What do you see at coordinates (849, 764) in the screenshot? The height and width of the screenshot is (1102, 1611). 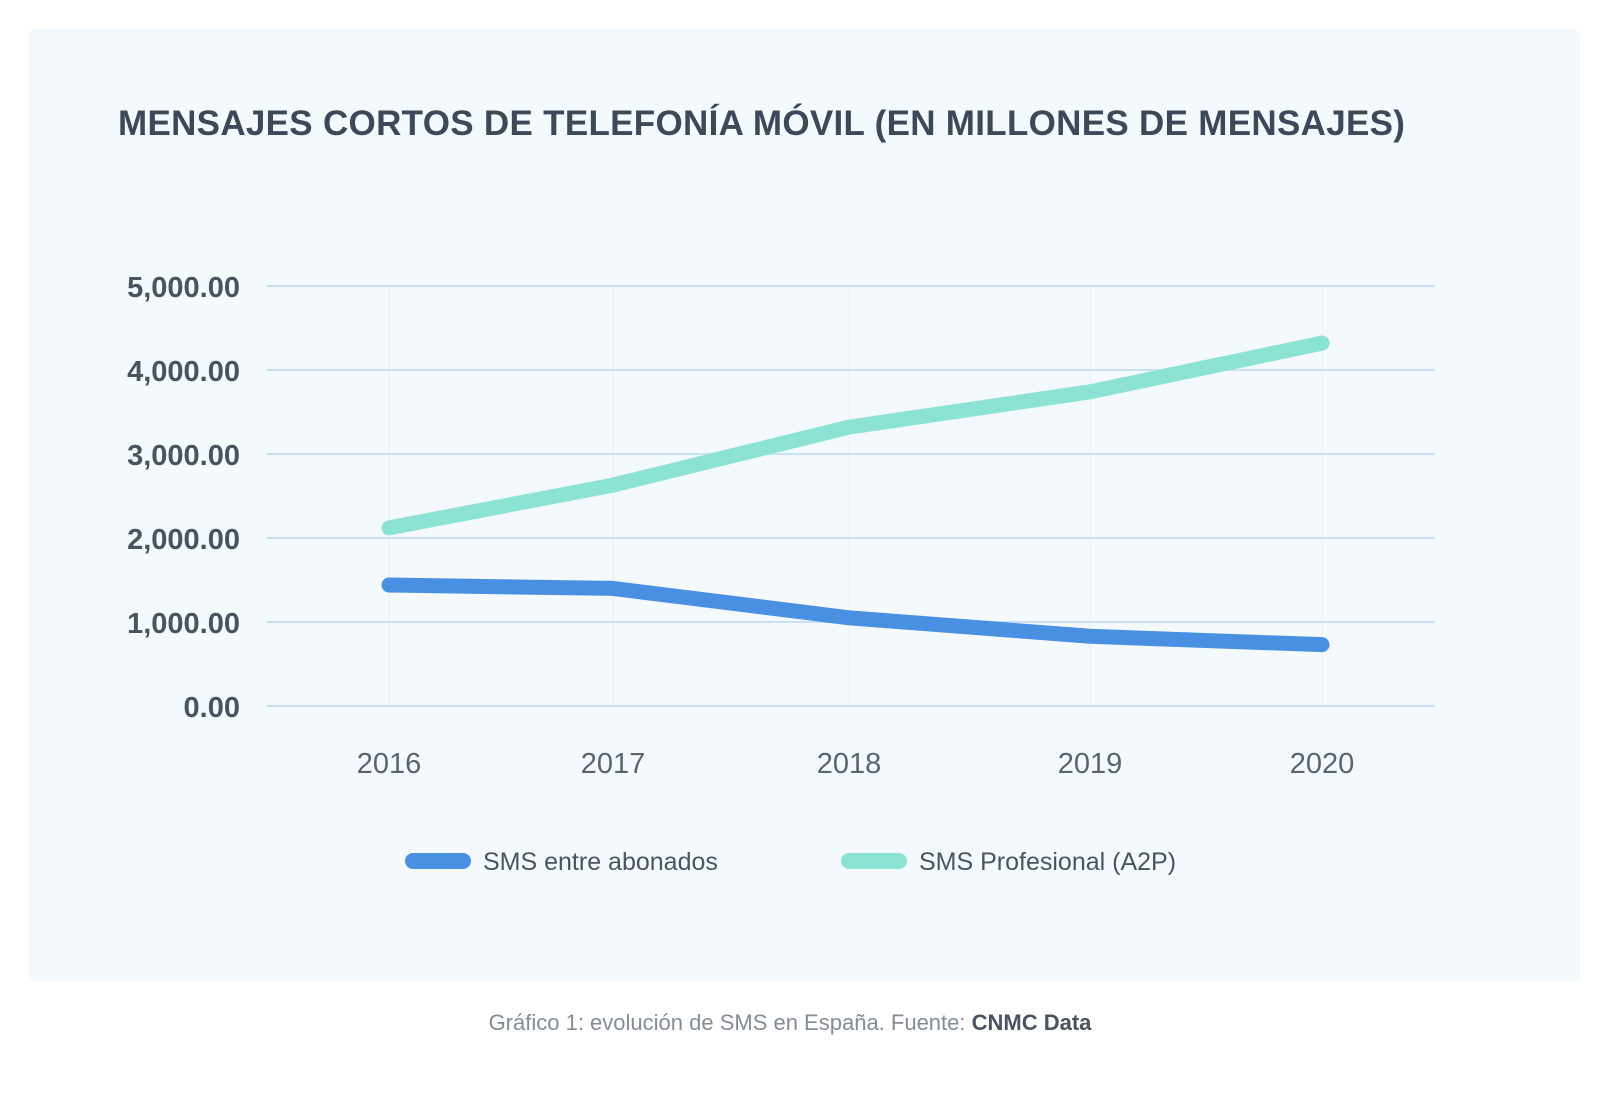 I see `x-tick-label: 2018` at bounding box center [849, 764].